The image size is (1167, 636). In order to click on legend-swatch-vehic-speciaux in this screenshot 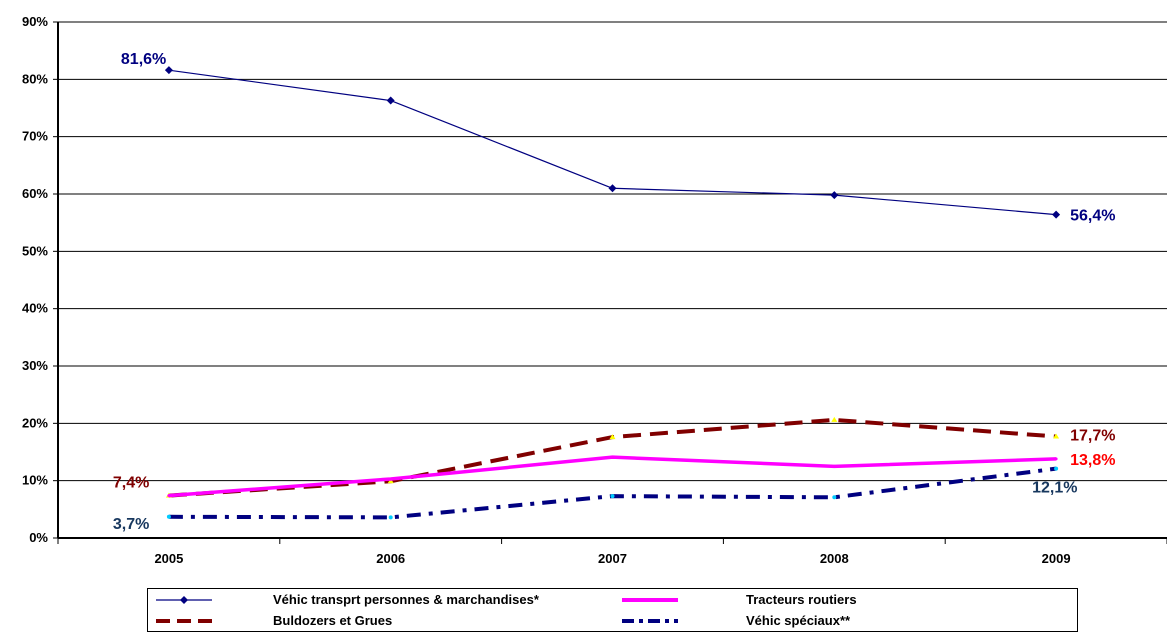, I will do `click(650, 621)`.